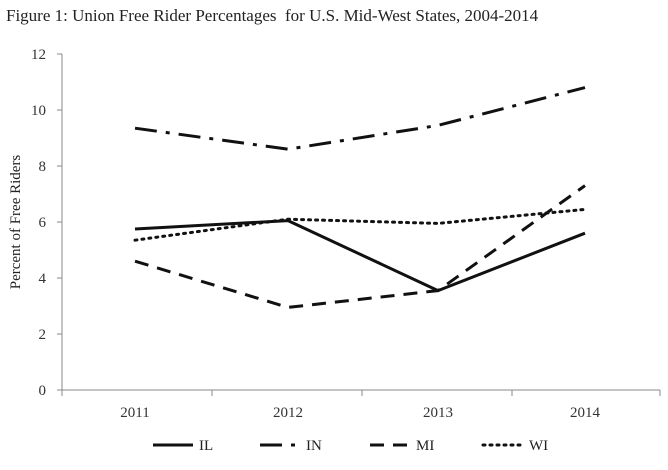  I want to click on x-tick-label: 2013, so click(438, 413).